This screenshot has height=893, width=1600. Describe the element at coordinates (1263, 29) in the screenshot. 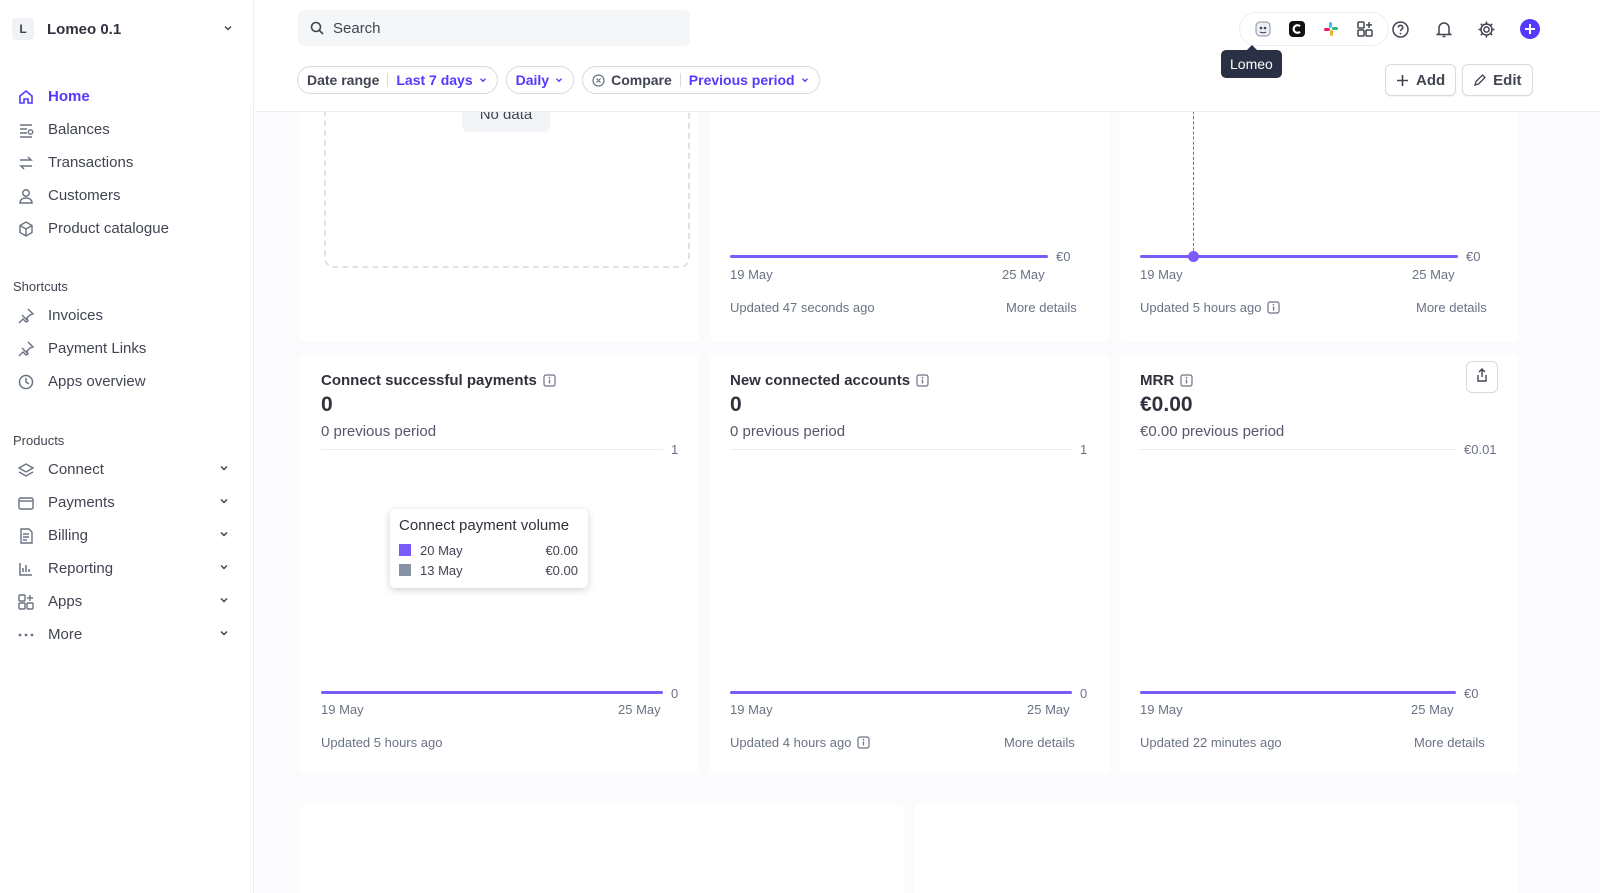

I see `lomeo-app-icon` at that location.